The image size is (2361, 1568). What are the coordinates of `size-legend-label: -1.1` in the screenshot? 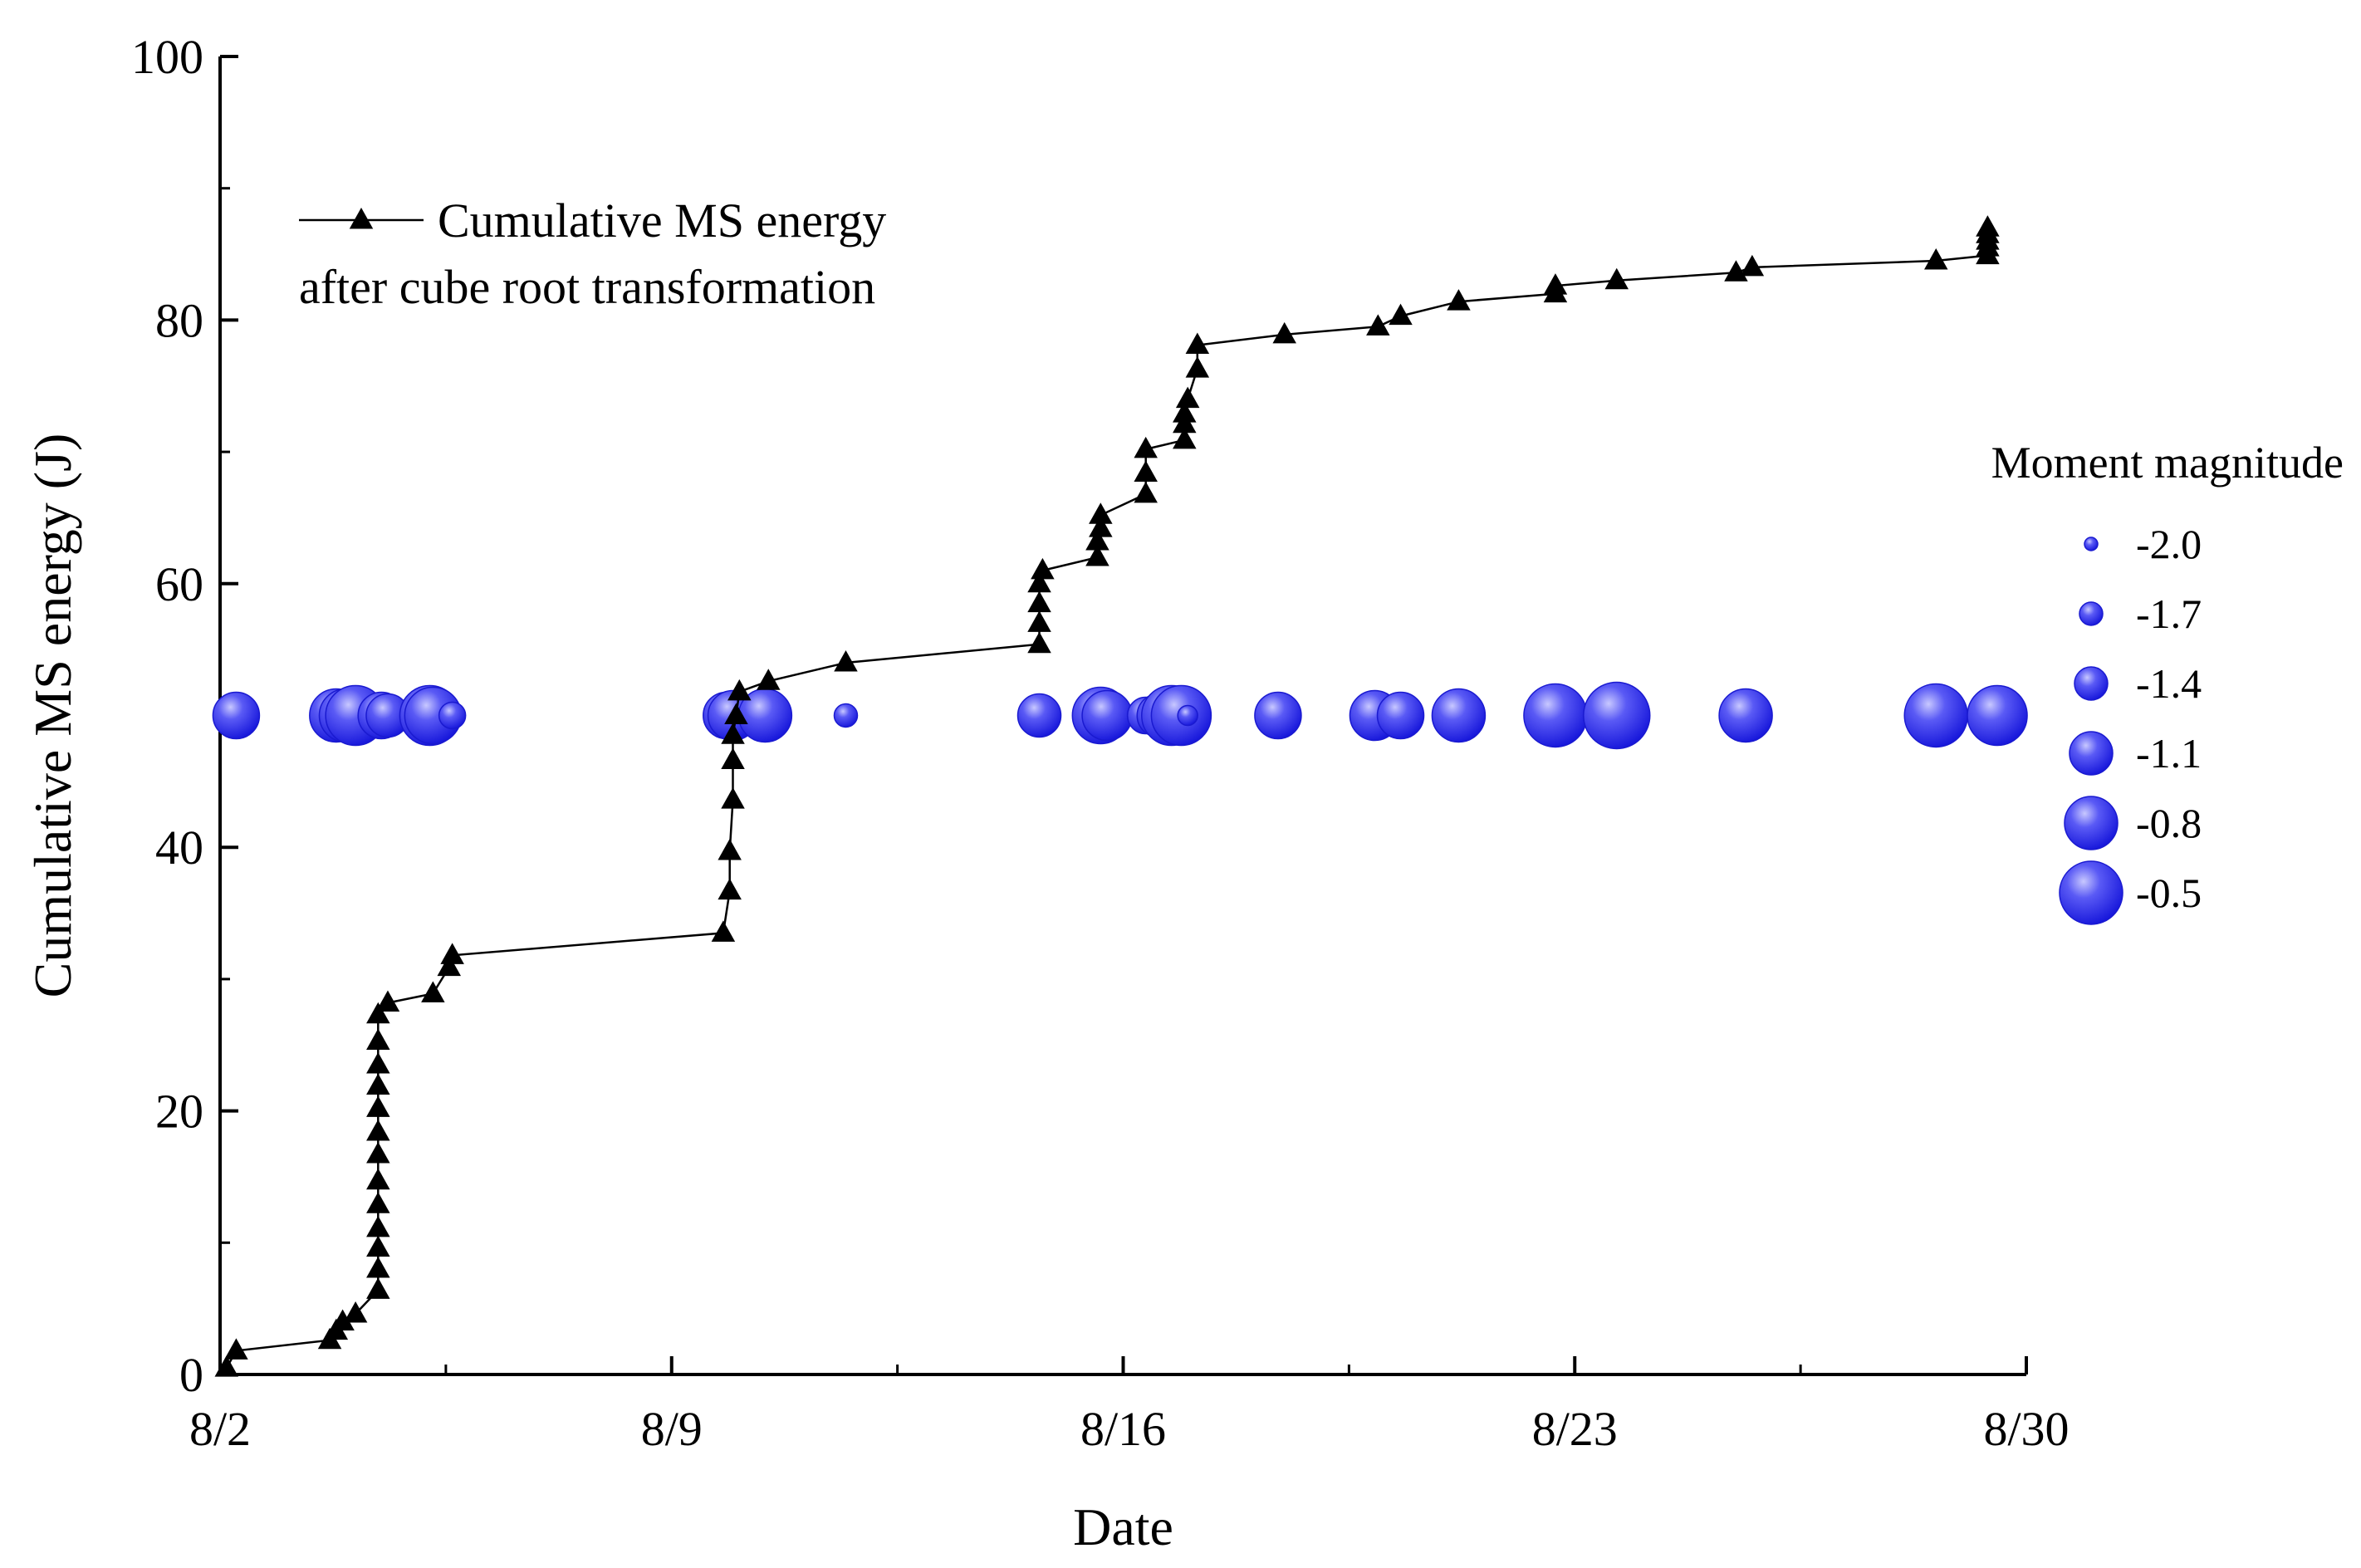 It's located at (2169, 753).